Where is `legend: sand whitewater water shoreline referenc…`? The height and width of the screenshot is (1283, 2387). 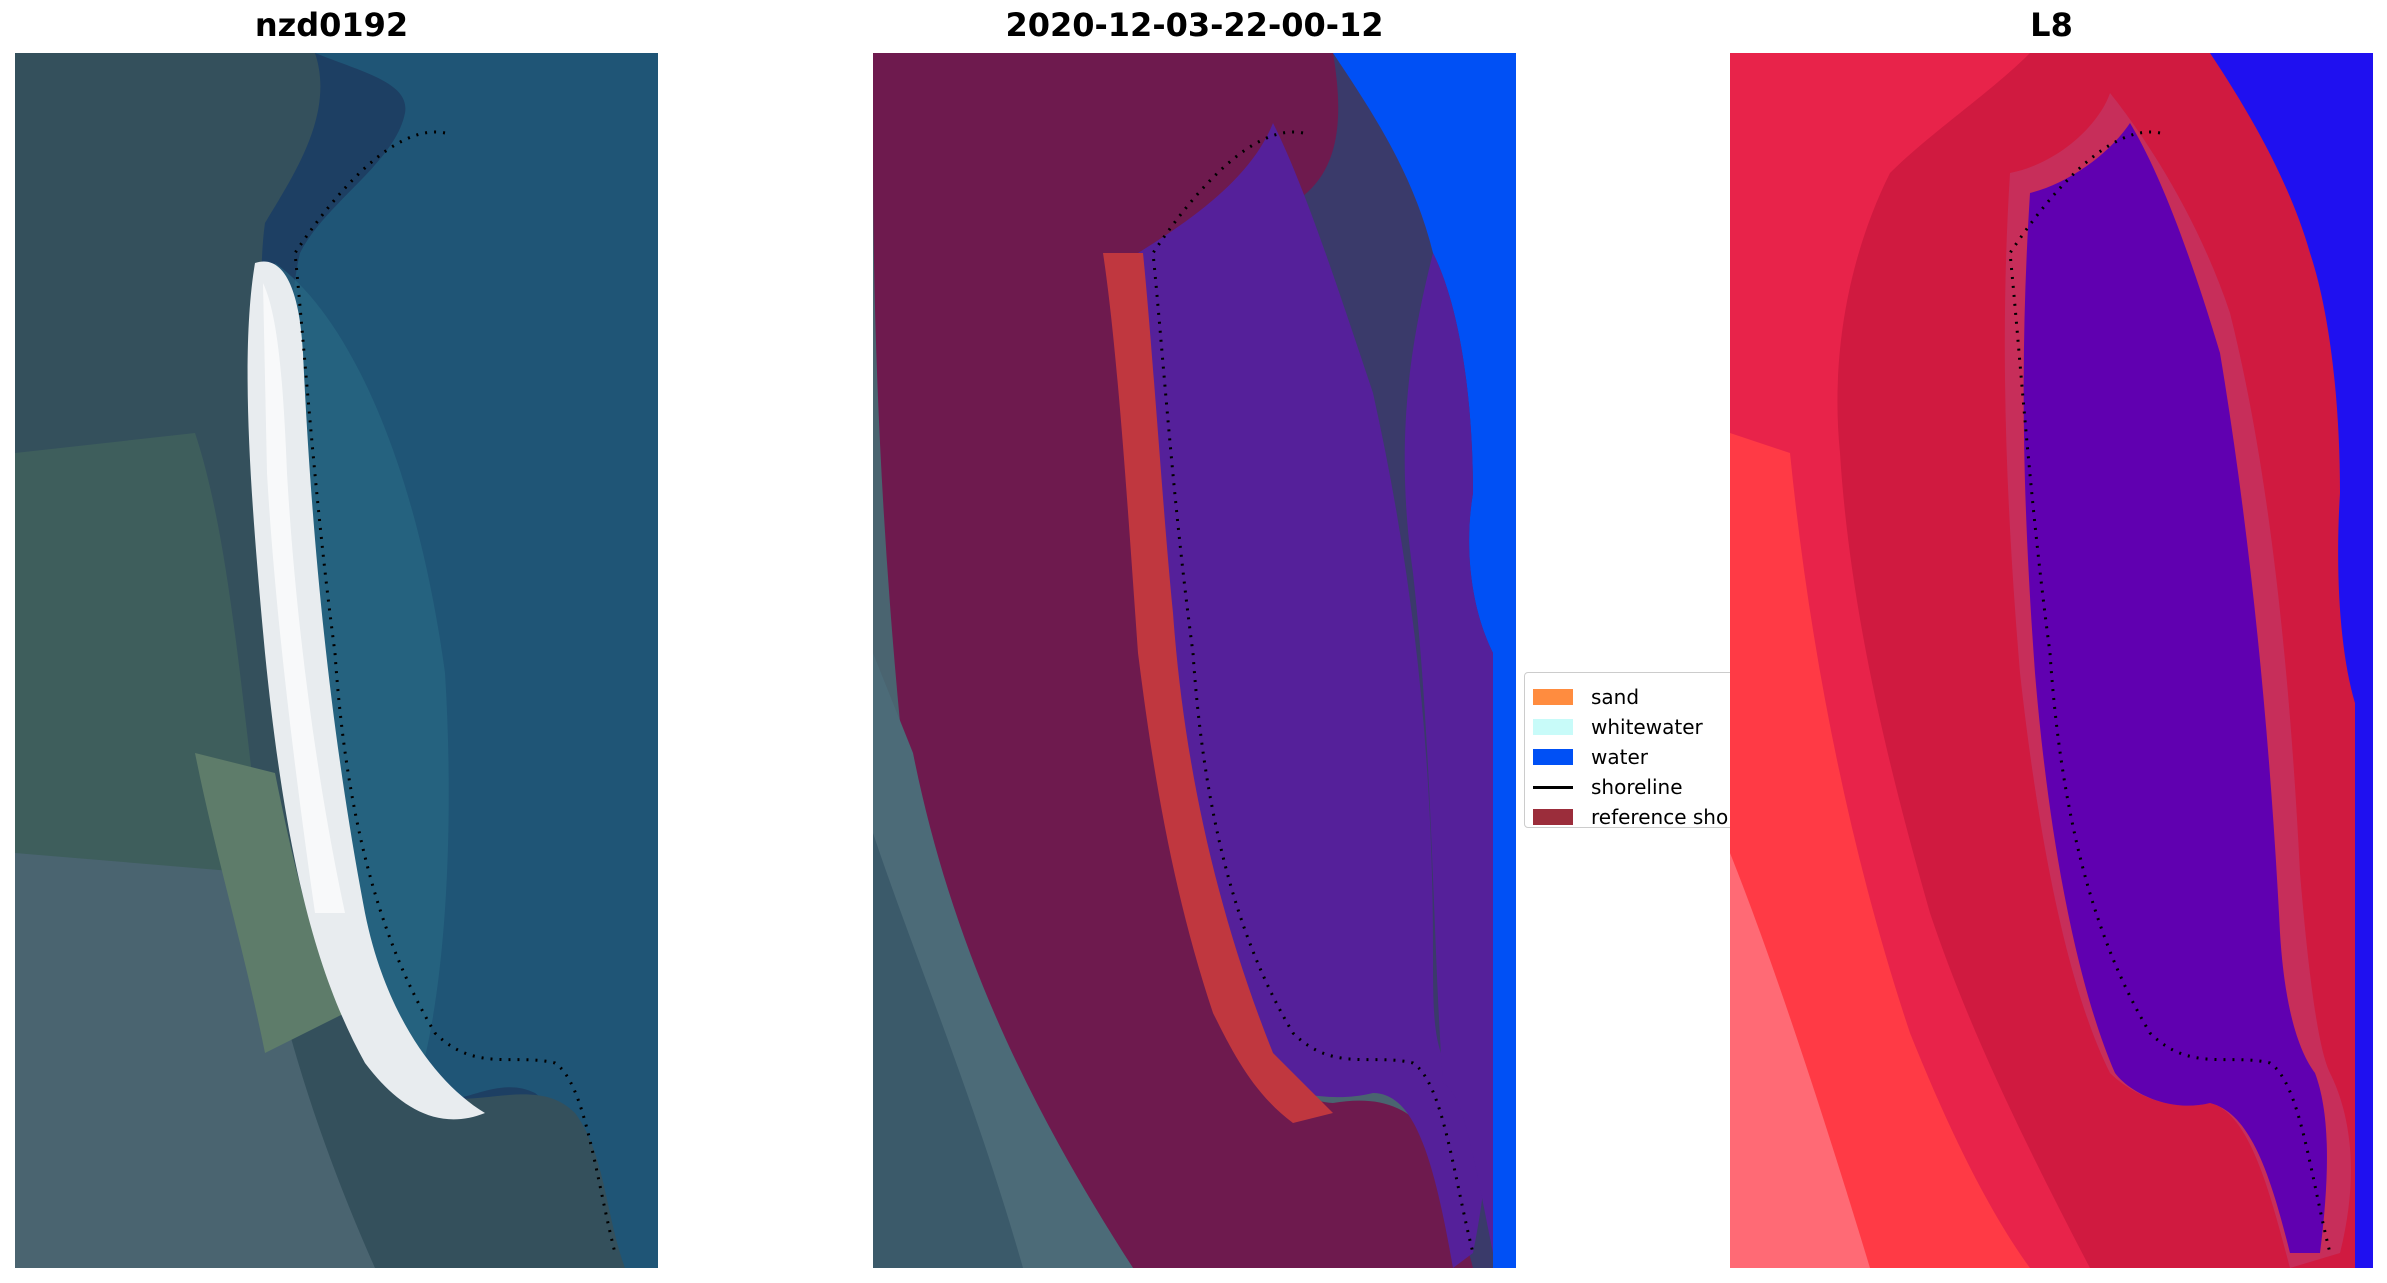
legend: sand whitewater water shoreline referenc… is located at coordinates (1629, 750).